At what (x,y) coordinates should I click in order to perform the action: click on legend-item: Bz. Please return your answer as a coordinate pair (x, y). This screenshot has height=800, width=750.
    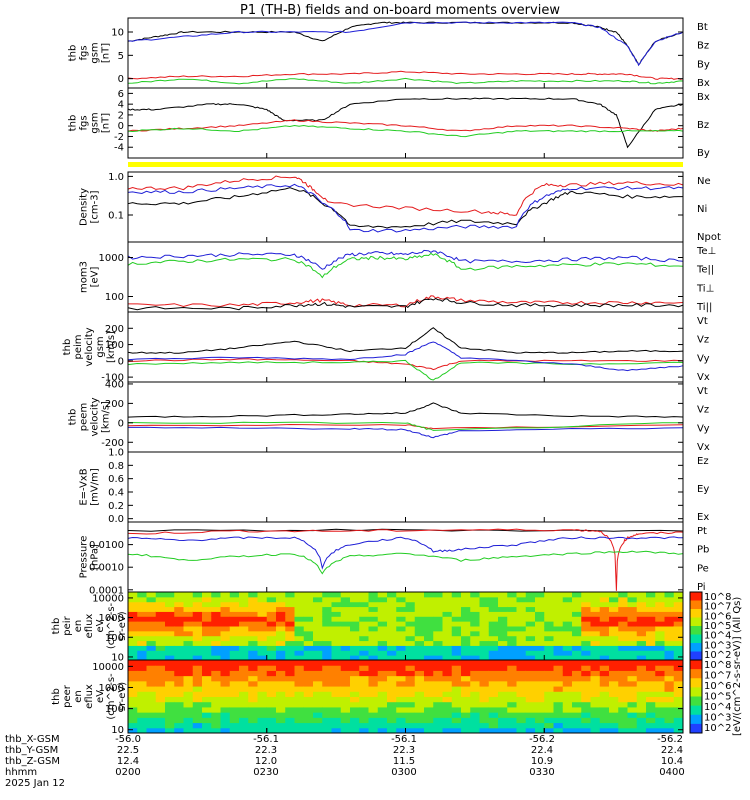
    Looking at the image, I should click on (703, 125).